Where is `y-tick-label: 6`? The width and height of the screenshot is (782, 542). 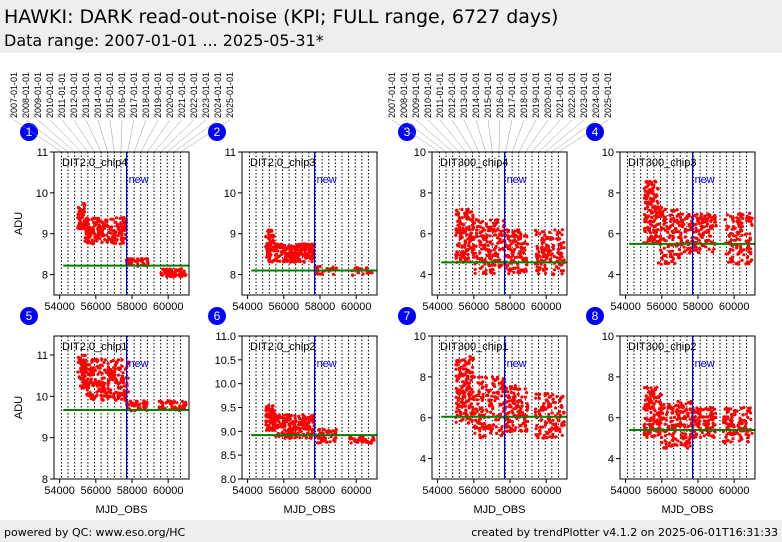 y-tick-label: 6 is located at coordinates (423, 235).